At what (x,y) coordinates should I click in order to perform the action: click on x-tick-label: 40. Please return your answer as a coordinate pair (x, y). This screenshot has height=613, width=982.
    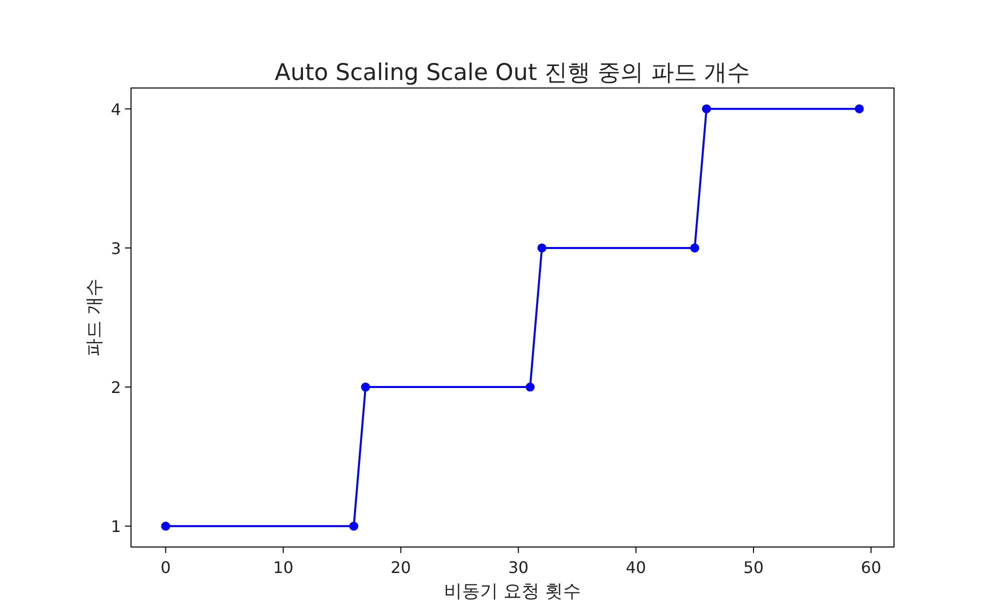
    Looking at the image, I should click on (636, 567).